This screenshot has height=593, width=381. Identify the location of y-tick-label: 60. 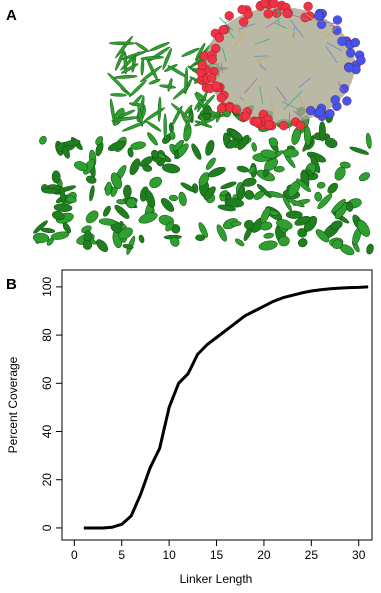
(47, 383).